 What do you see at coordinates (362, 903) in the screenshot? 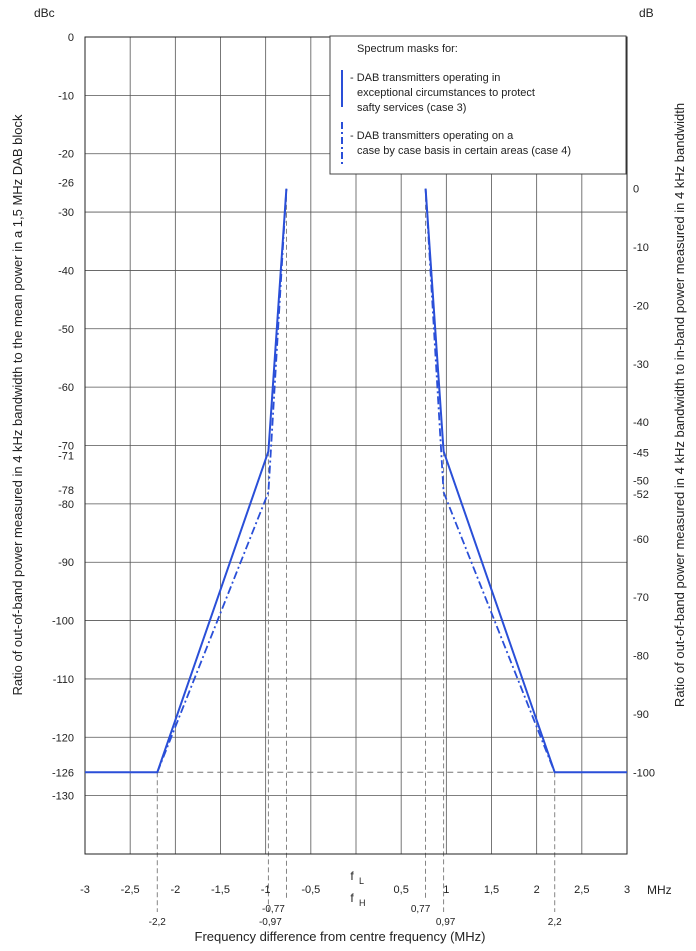
I see `x-center-label-fH-sub: H` at bounding box center [362, 903].